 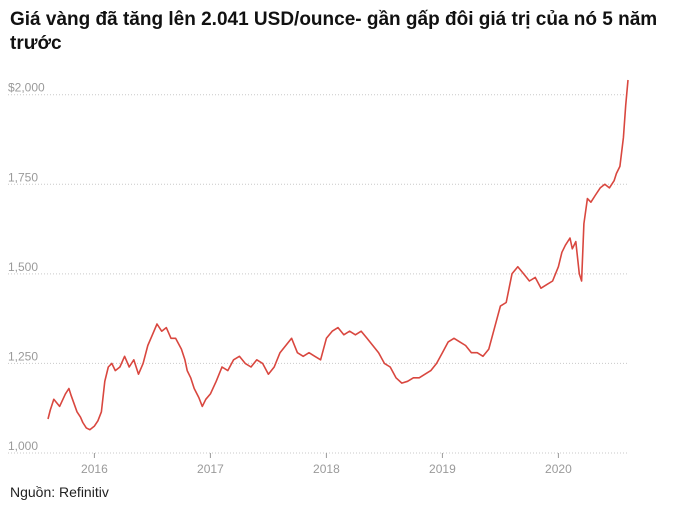 I want to click on x-tick-label: 2017, so click(x=210, y=469).